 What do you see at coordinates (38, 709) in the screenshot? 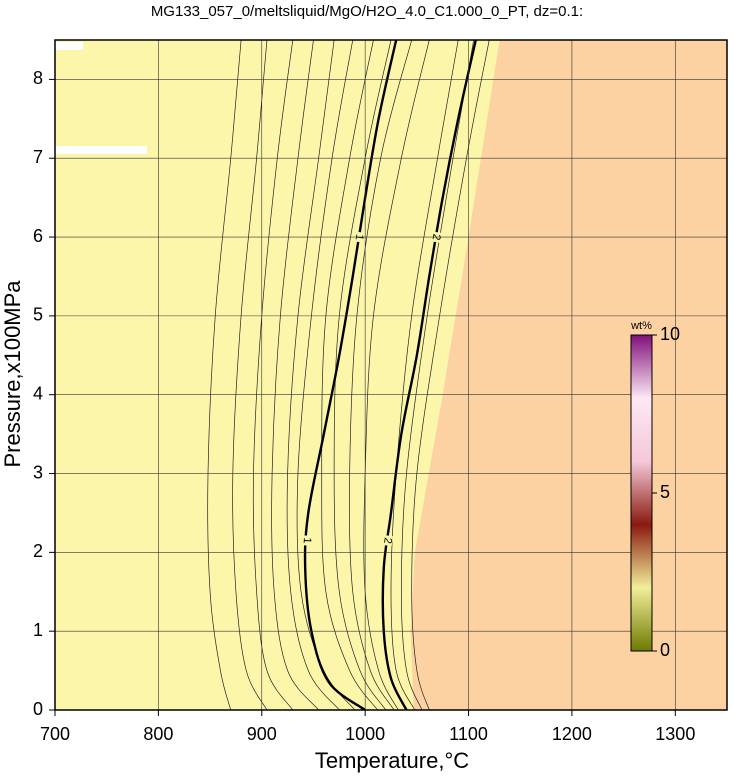
I see `y-tick-label: 0` at bounding box center [38, 709].